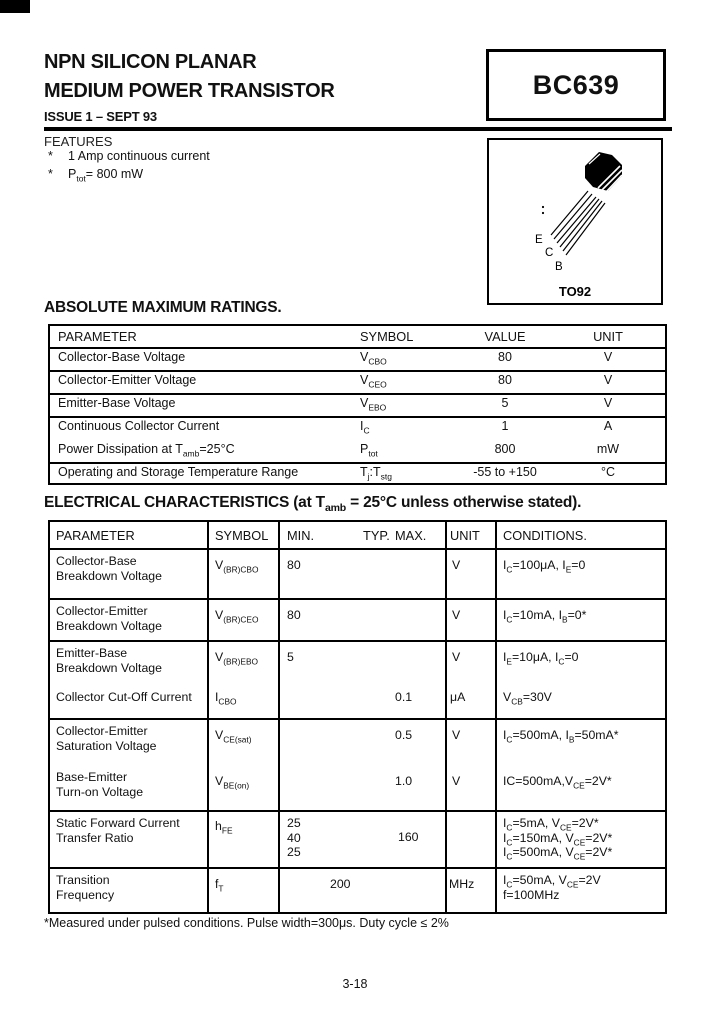  I want to click on amr-col-symbol: SYMBOL, so click(387, 336).